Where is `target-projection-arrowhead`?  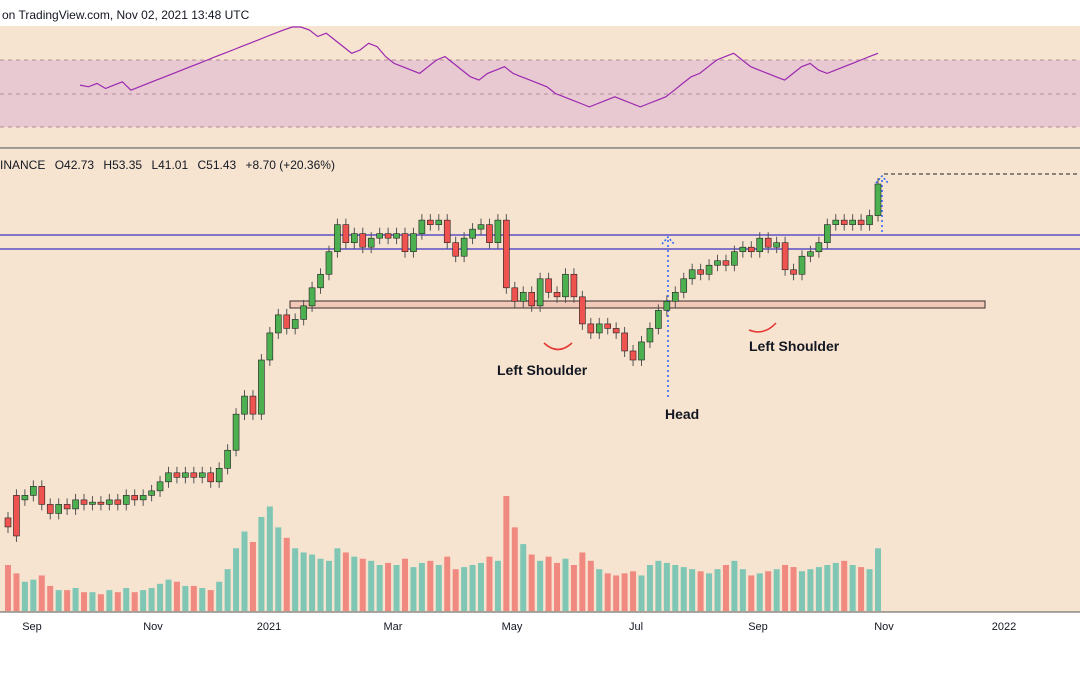
target-projection-arrowhead is located at coordinates (882, 179).